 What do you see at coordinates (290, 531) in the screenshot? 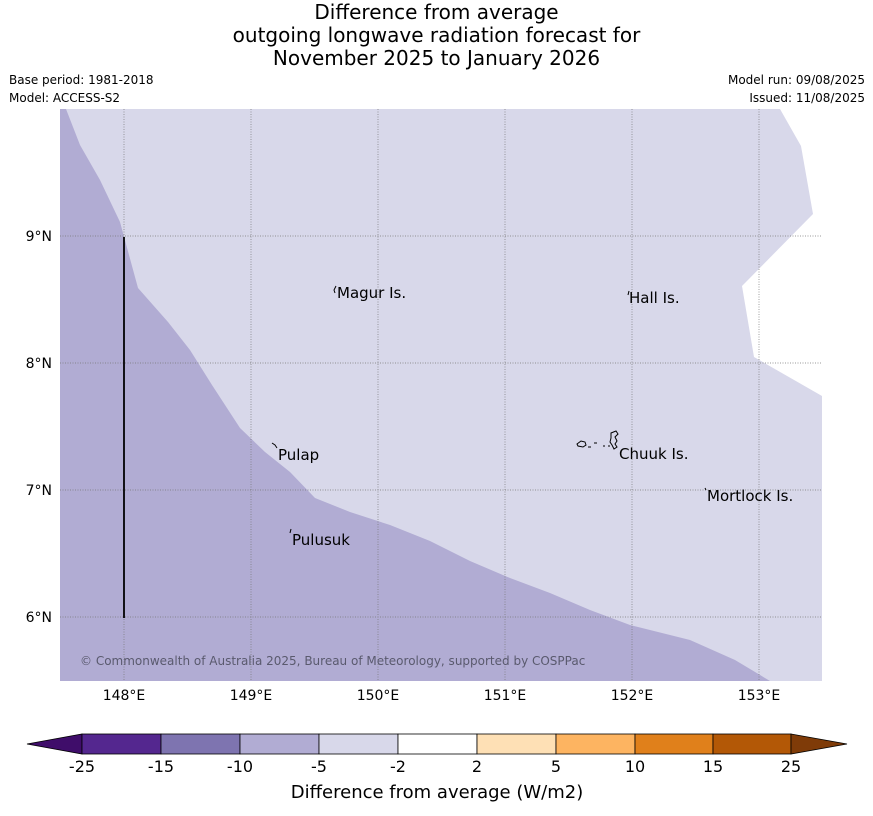
I see `island-pulusuk` at bounding box center [290, 531].